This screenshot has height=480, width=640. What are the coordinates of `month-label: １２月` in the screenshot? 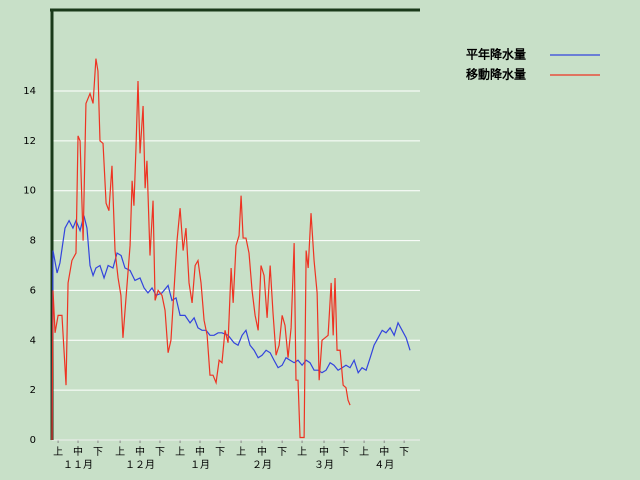 It's located at (140, 465).